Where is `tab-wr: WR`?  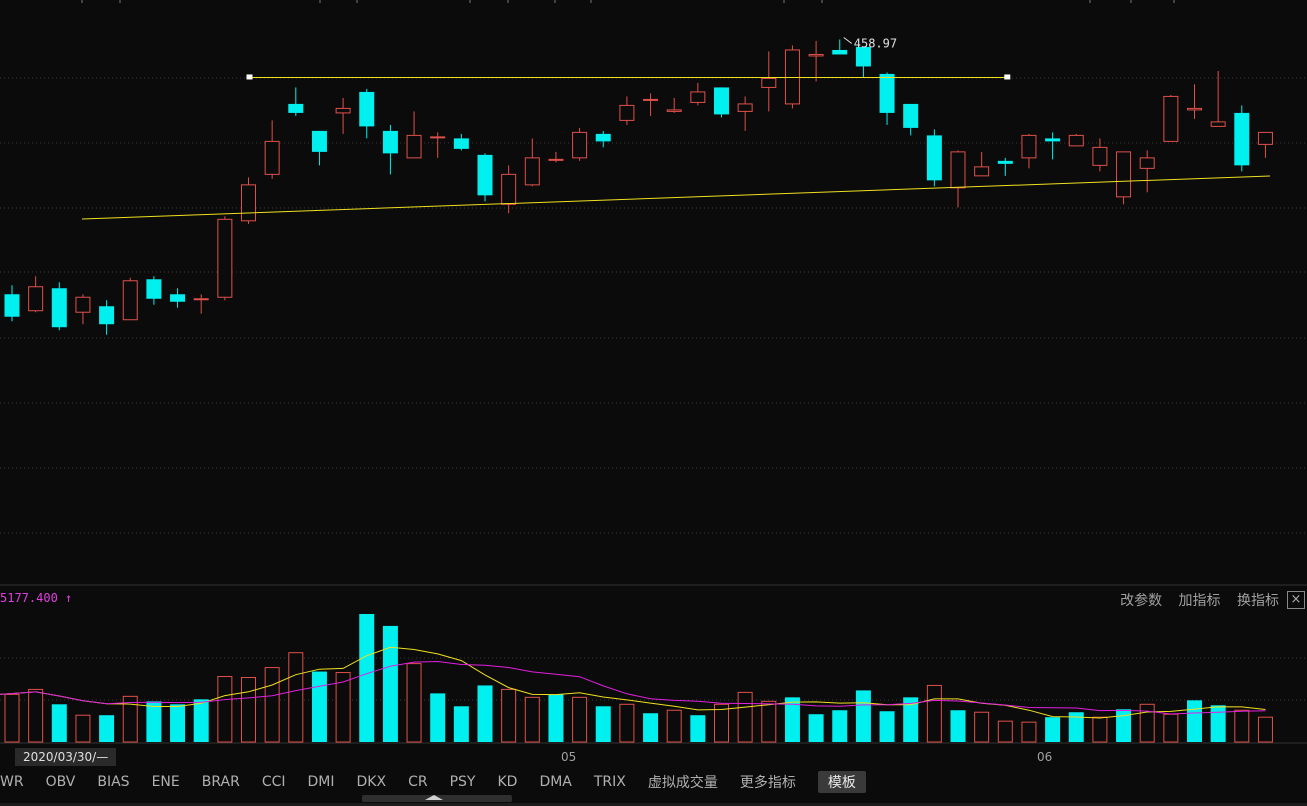 tab-wr: WR is located at coordinates (12, 782).